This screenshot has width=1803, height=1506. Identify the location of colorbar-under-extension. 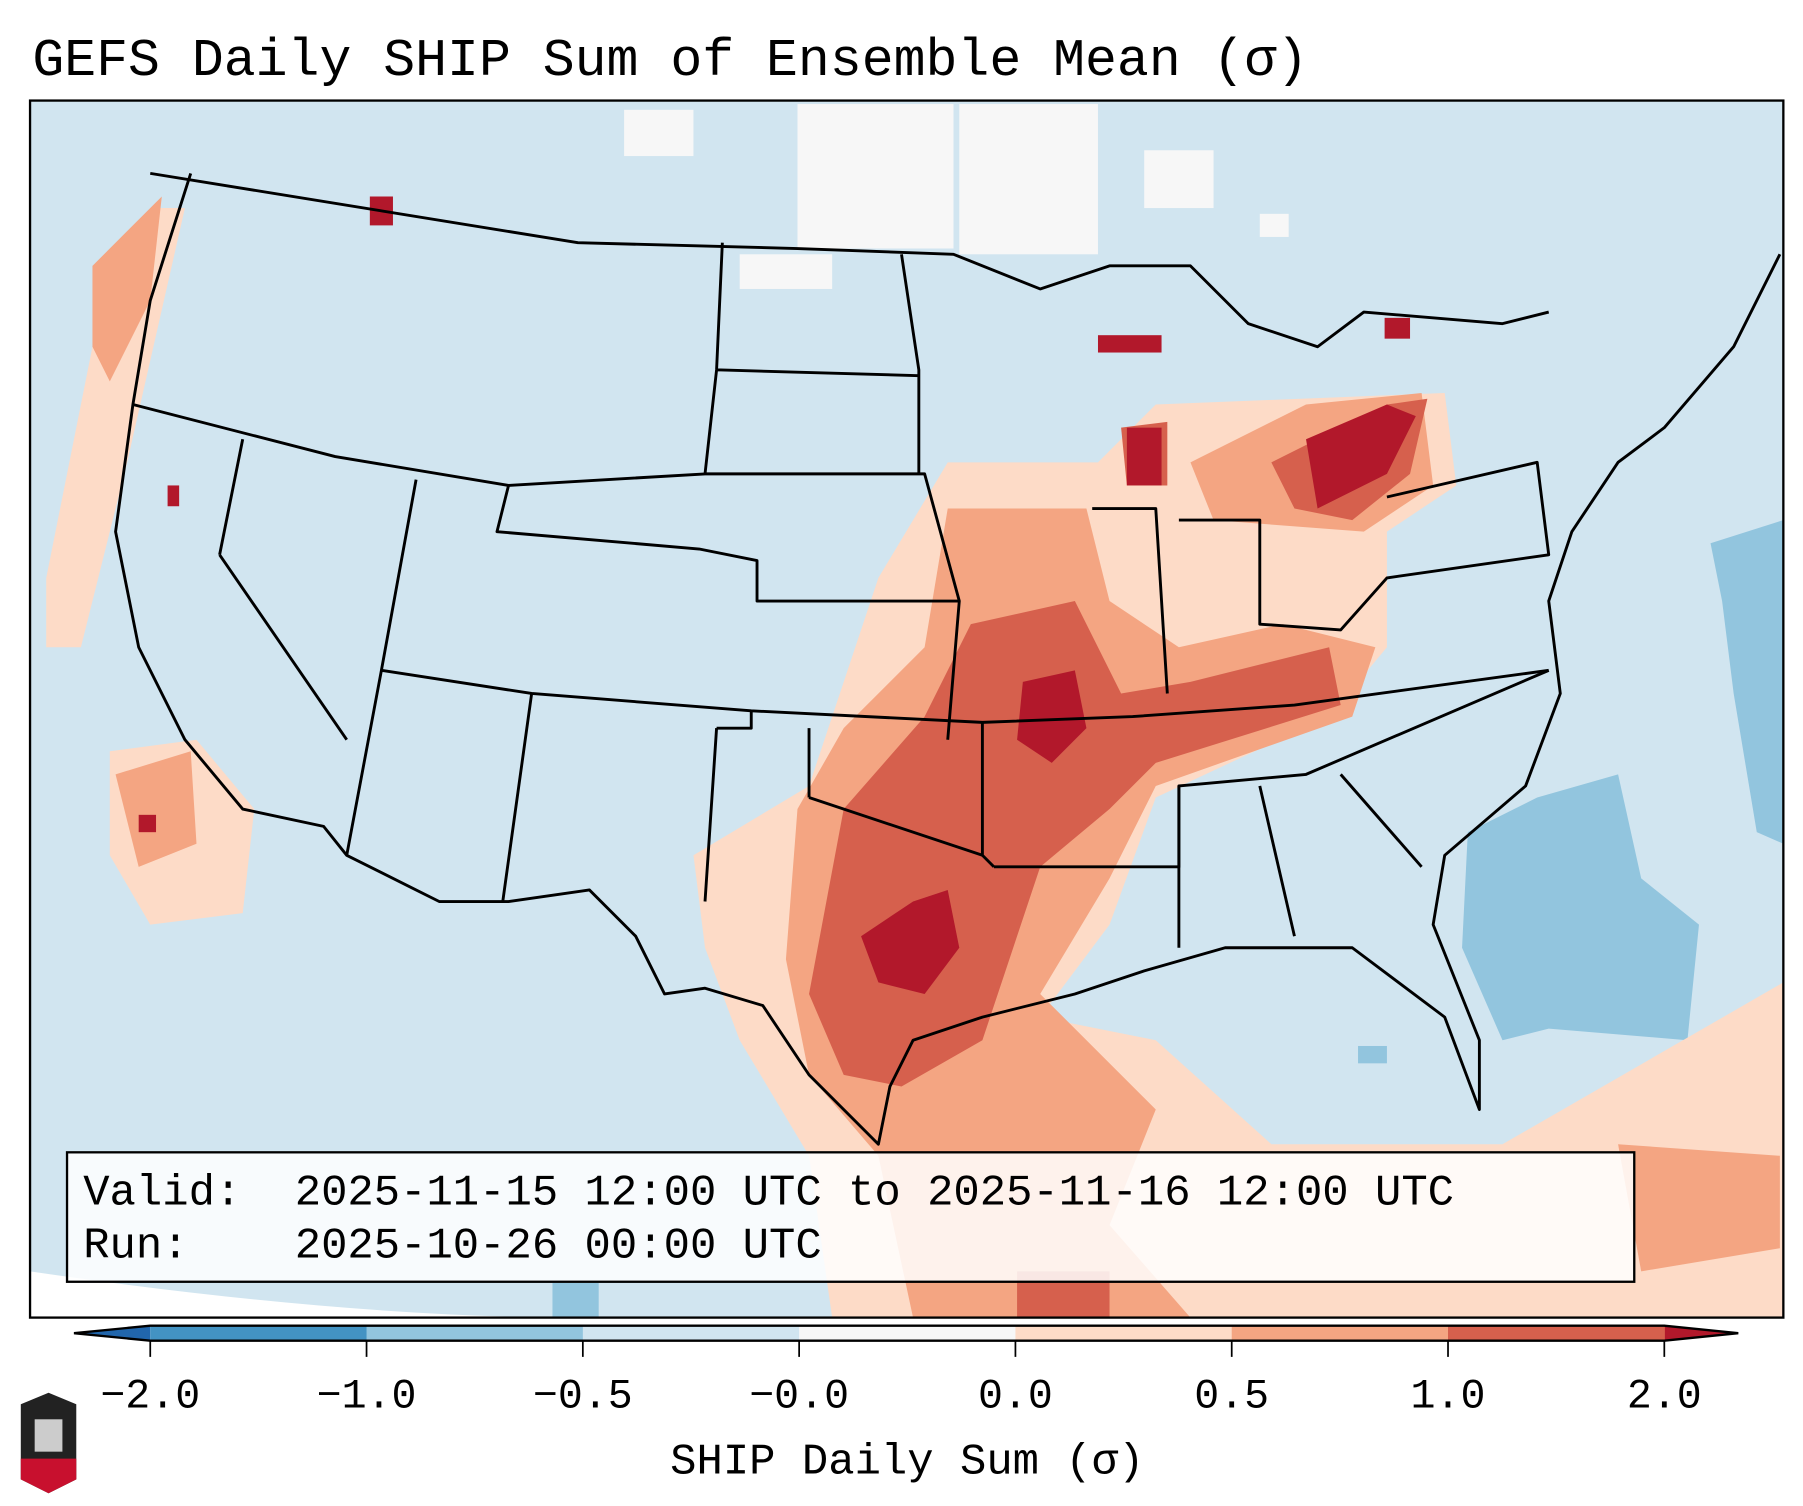
(112, 1333).